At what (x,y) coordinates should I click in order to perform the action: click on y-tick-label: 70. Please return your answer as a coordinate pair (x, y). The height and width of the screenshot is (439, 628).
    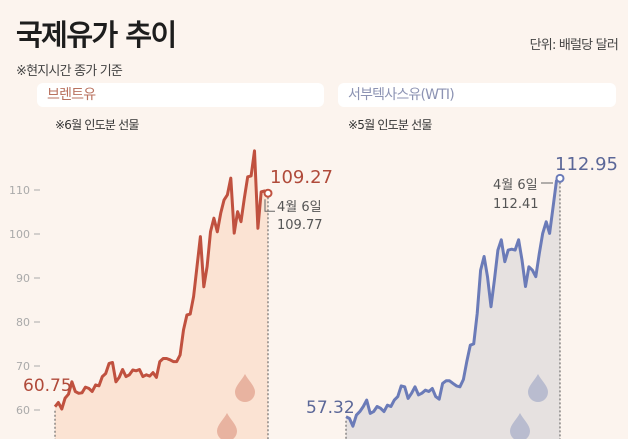
    Looking at the image, I should click on (23, 366).